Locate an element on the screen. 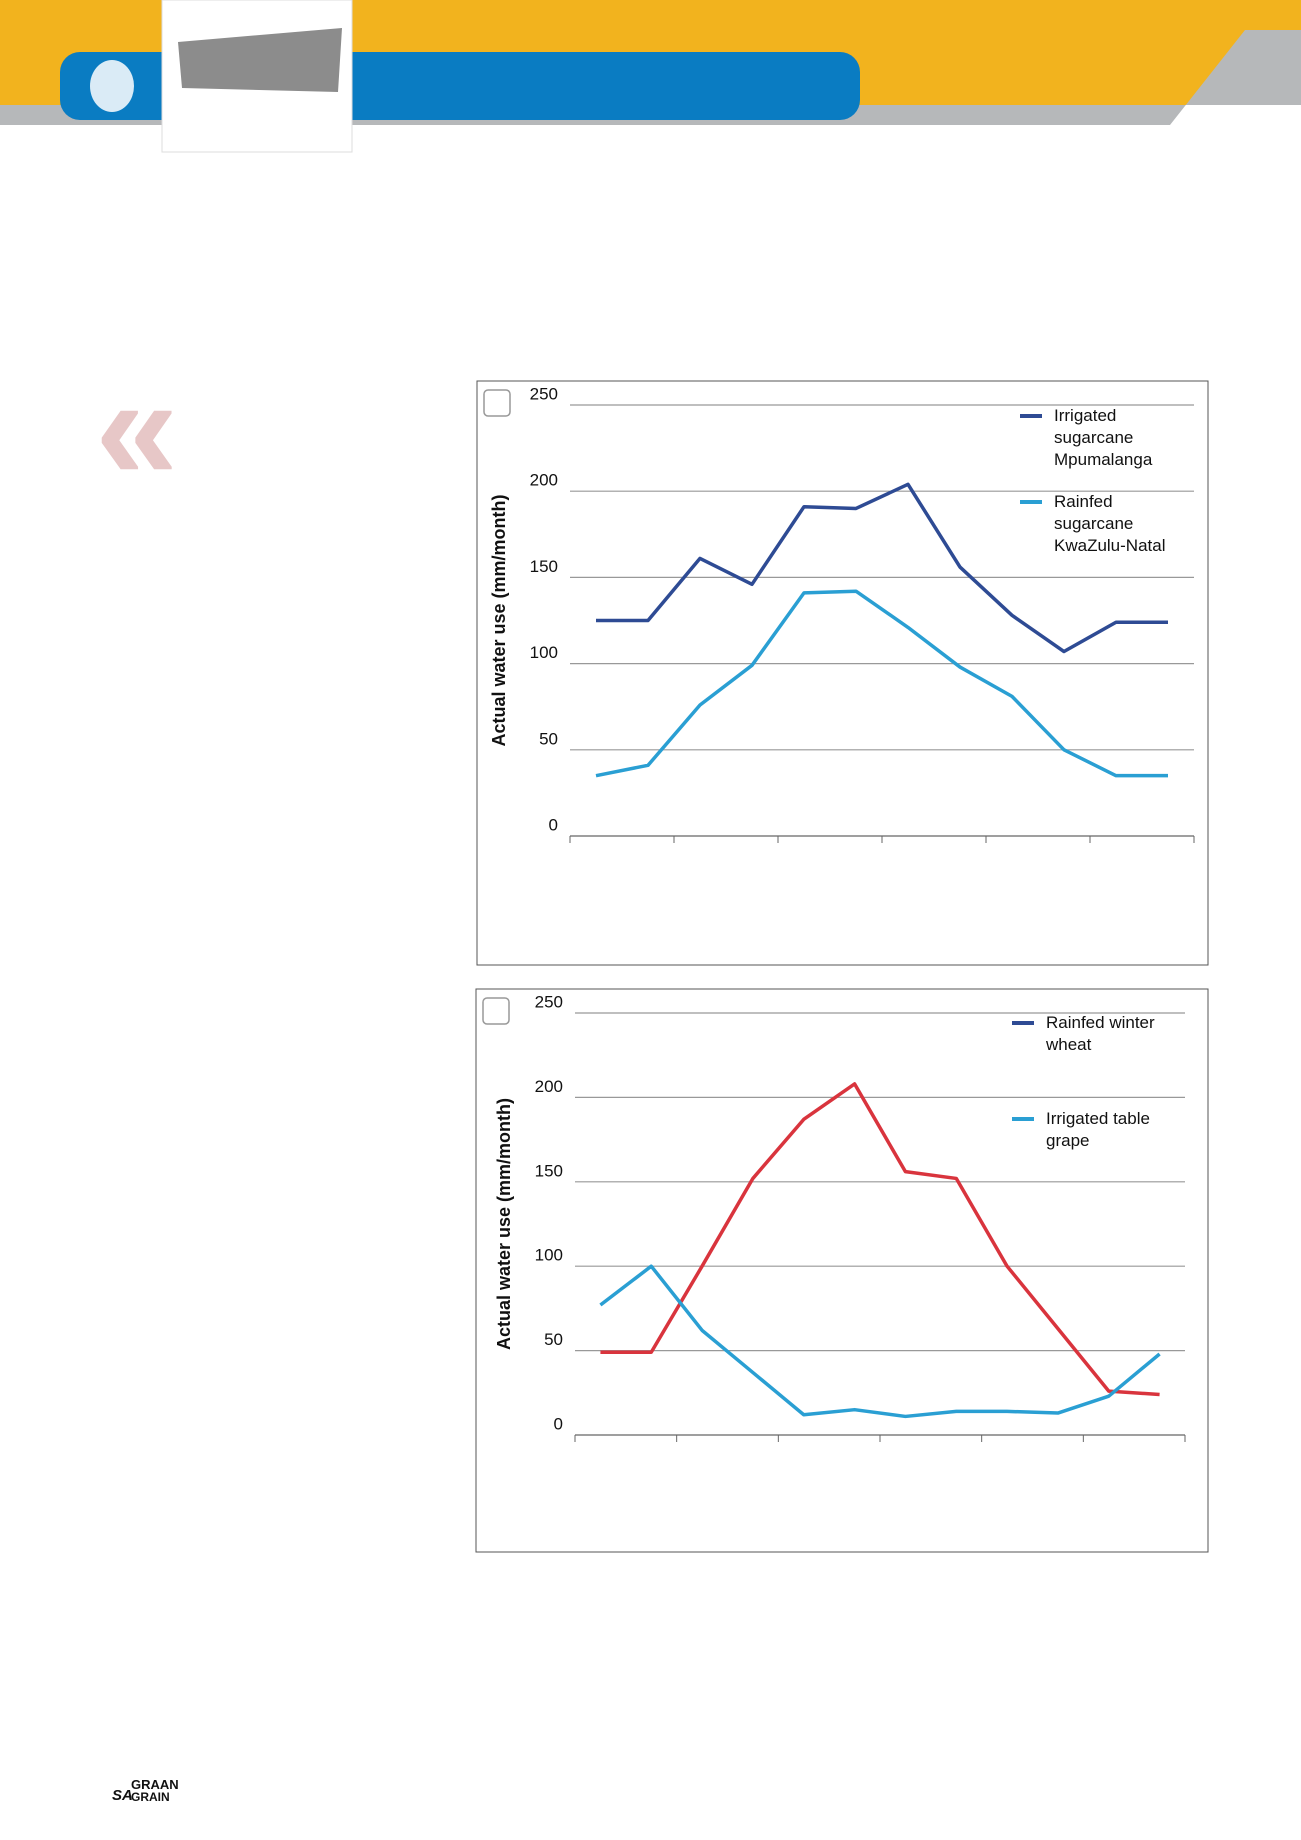 This screenshot has width=1301, height=1840. footer-logo-top: GRAAN is located at coordinates (155, 1784).